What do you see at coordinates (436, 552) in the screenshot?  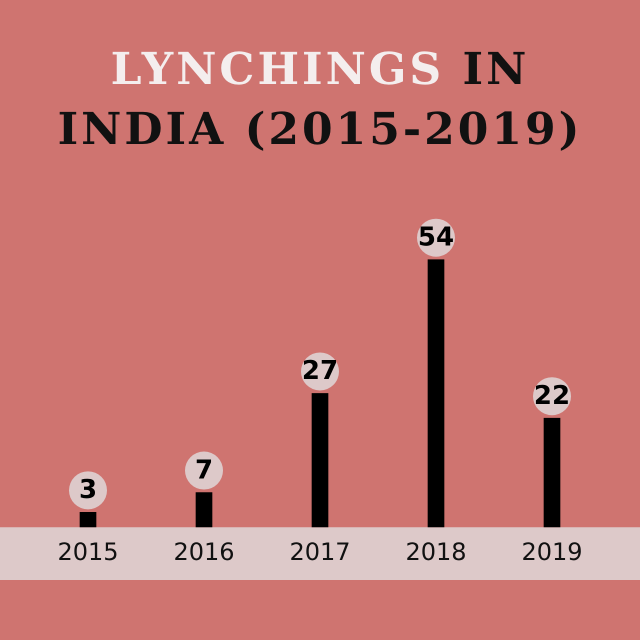 I see `x-tick-label: 2018` at bounding box center [436, 552].